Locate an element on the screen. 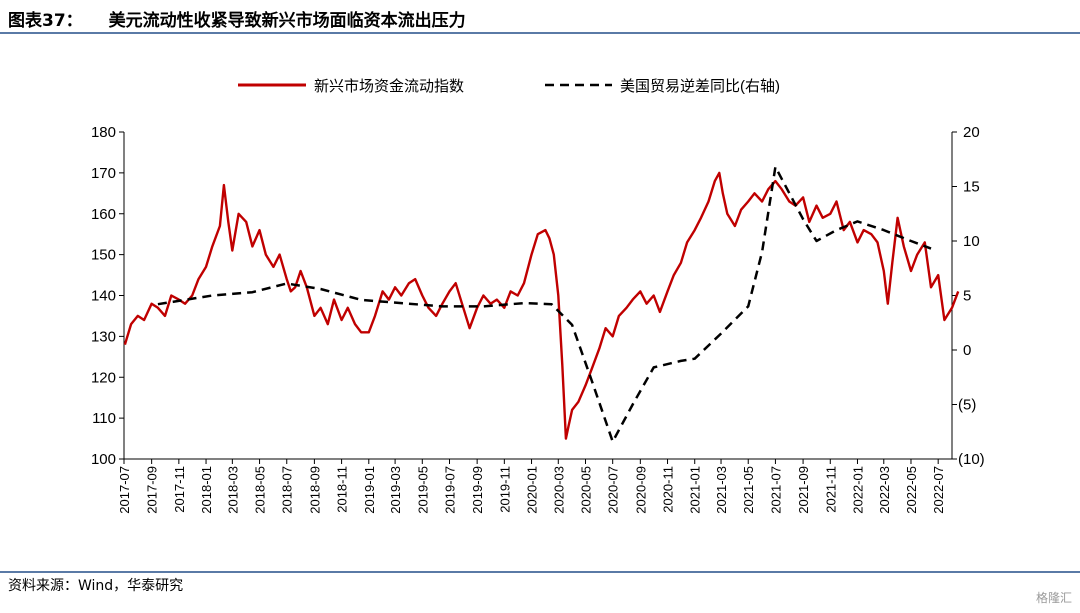 This screenshot has width=1080, height=613. left-tick-label: 160 is located at coordinates (103, 214).